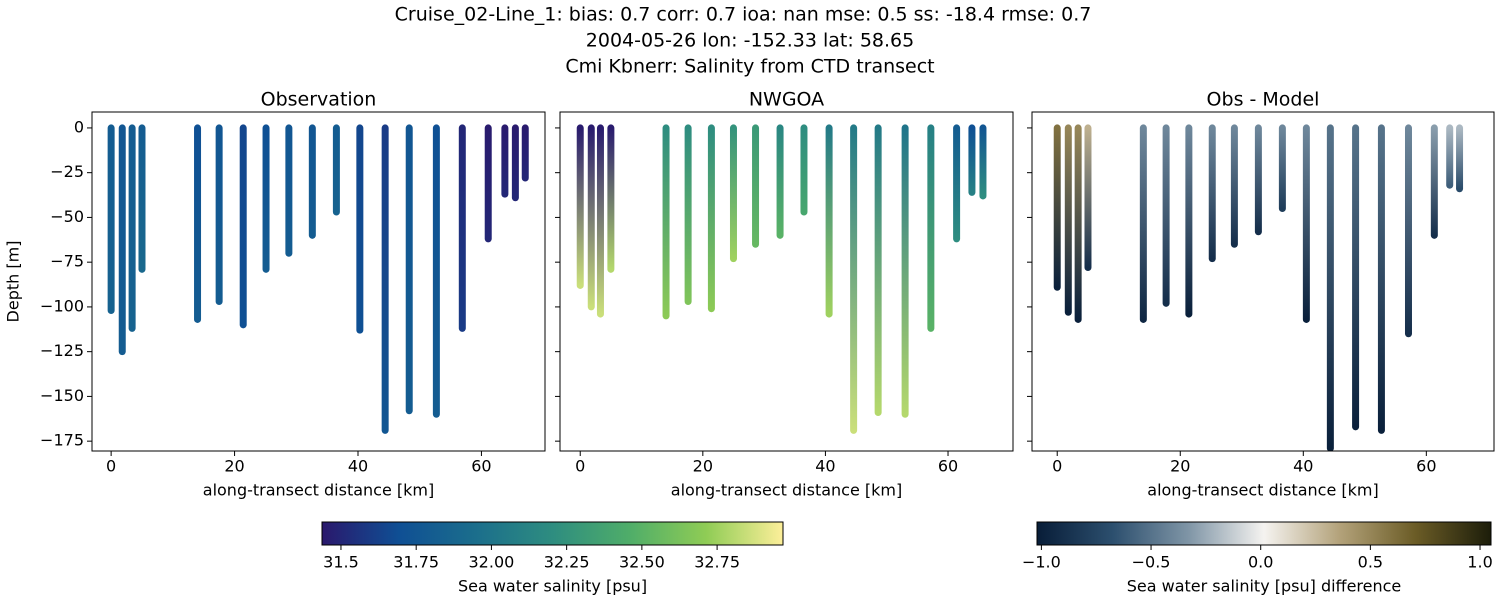  What do you see at coordinates (341, 562) in the screenshot?
I see `colorbar-tick-label: 31.5` at bounding box center [341, 562].